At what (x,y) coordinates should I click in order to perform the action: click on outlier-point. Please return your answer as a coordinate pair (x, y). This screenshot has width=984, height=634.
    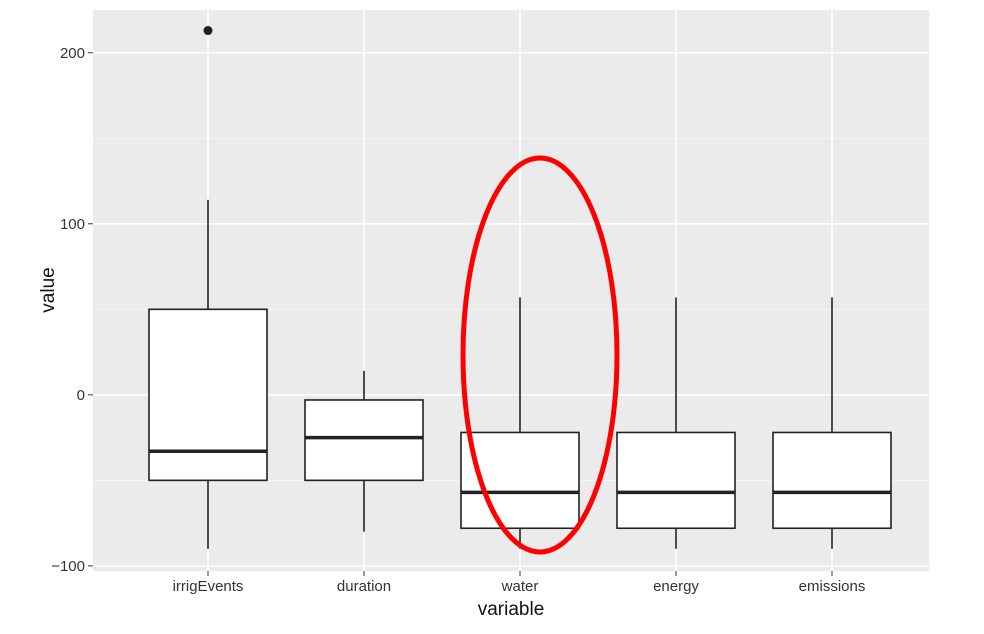
    Looking at the image, I should click on (208, 31).